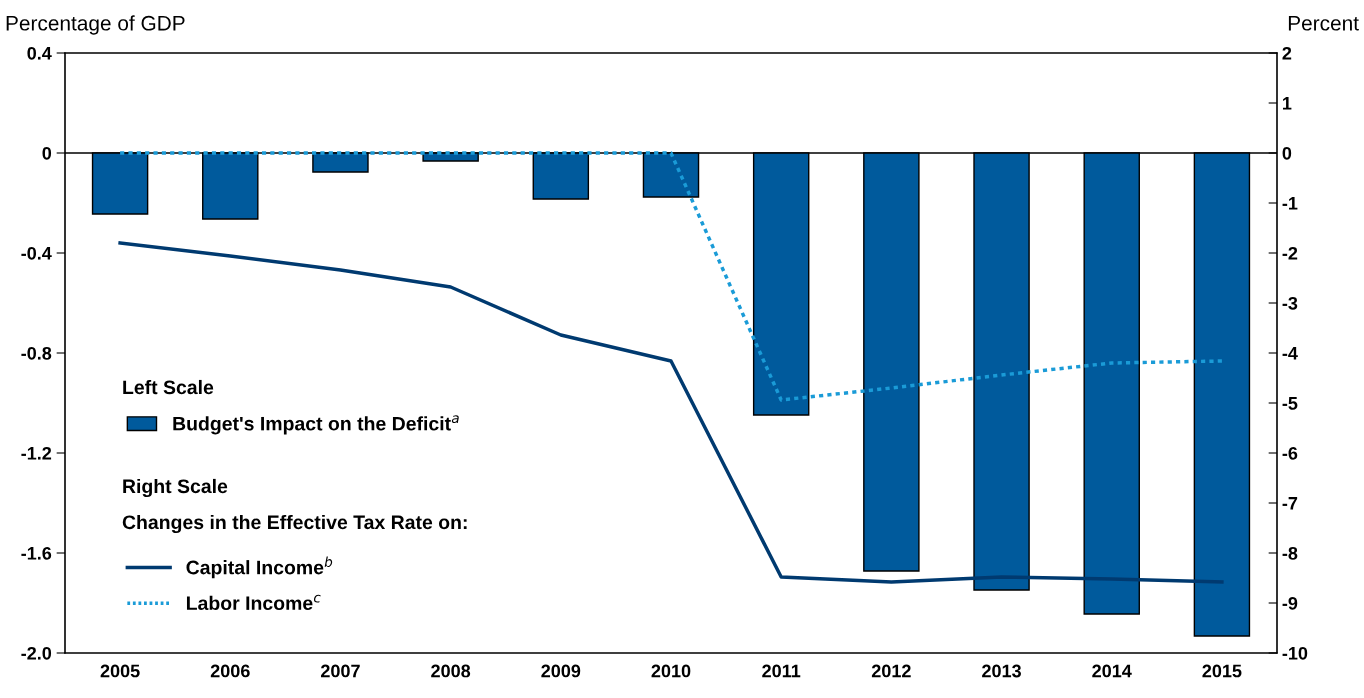  I want to click on x-tick-label: 2009, so click(561, 671).